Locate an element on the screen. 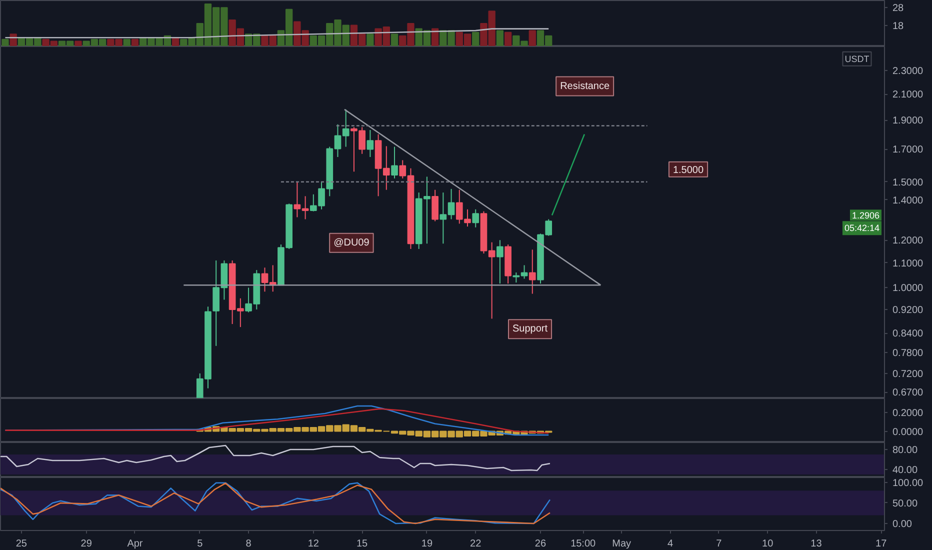 Image resolution: width=932 pixels, height=550 pixels. x-tick-label: Apr is located at coordinates (135, 544).